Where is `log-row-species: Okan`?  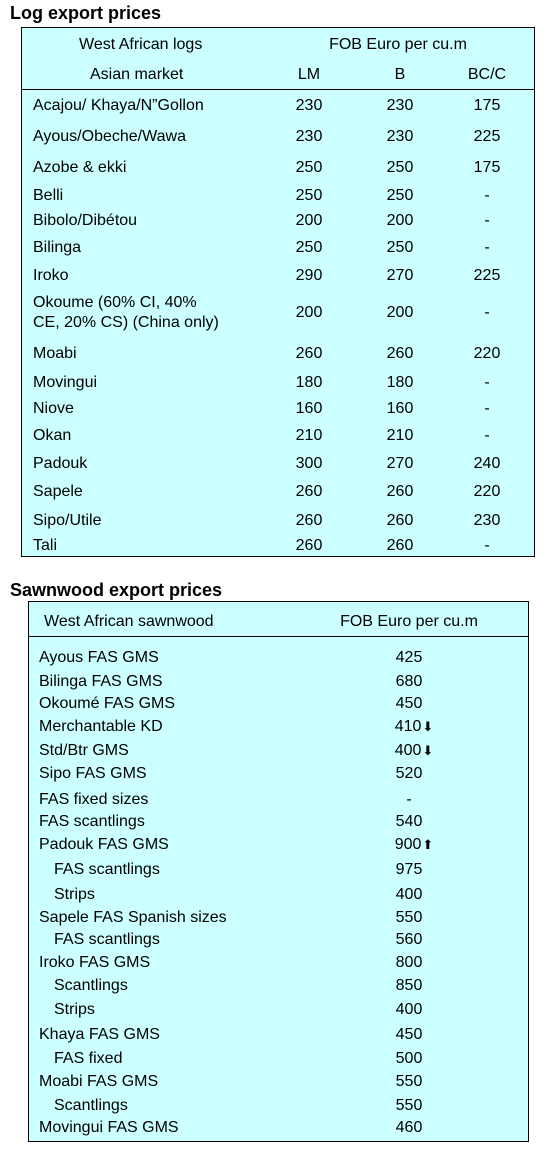 log-row-species: Okan is located at coordinates (52, 435).